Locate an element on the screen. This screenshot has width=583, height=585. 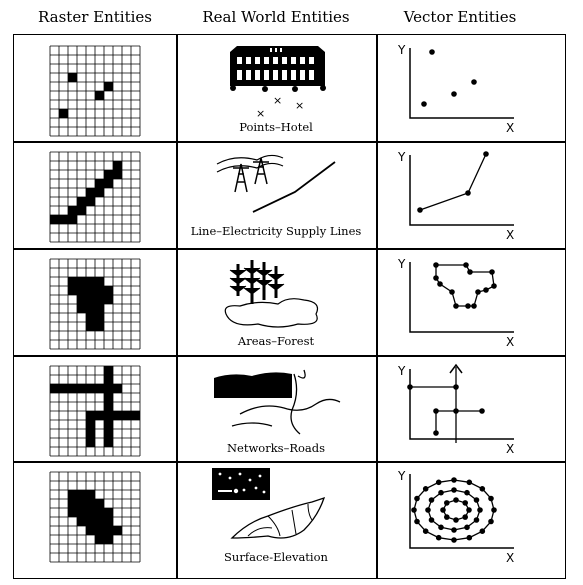
raster-grid-area is located at coordinates (95, 304).